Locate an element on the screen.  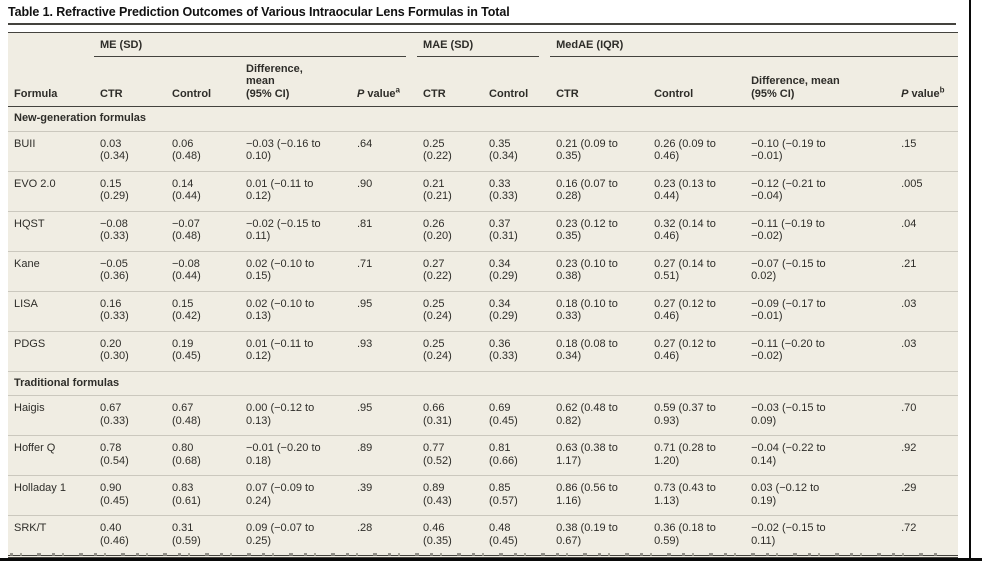
value-cell: 0.69 (0.45) is located at coordinates (517, 415).